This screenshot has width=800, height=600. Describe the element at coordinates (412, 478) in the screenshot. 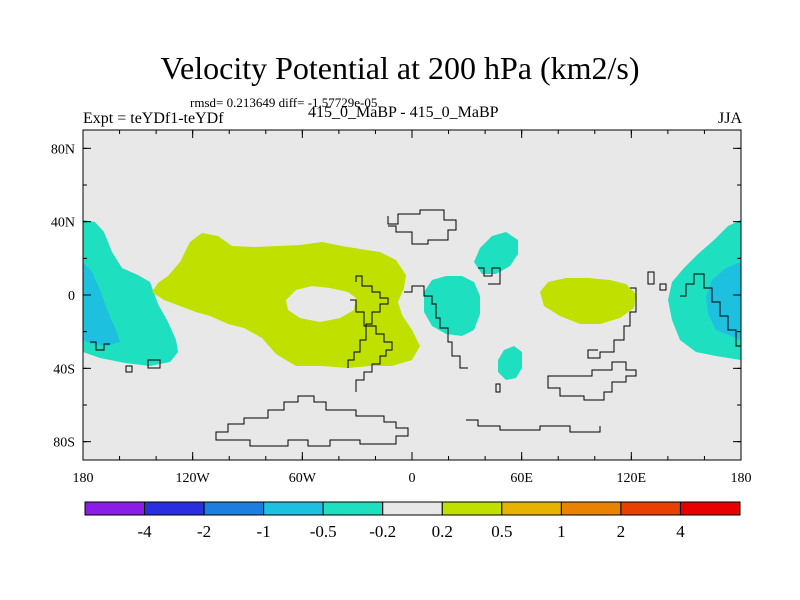

I see `x-tick-label: 0` at that location.